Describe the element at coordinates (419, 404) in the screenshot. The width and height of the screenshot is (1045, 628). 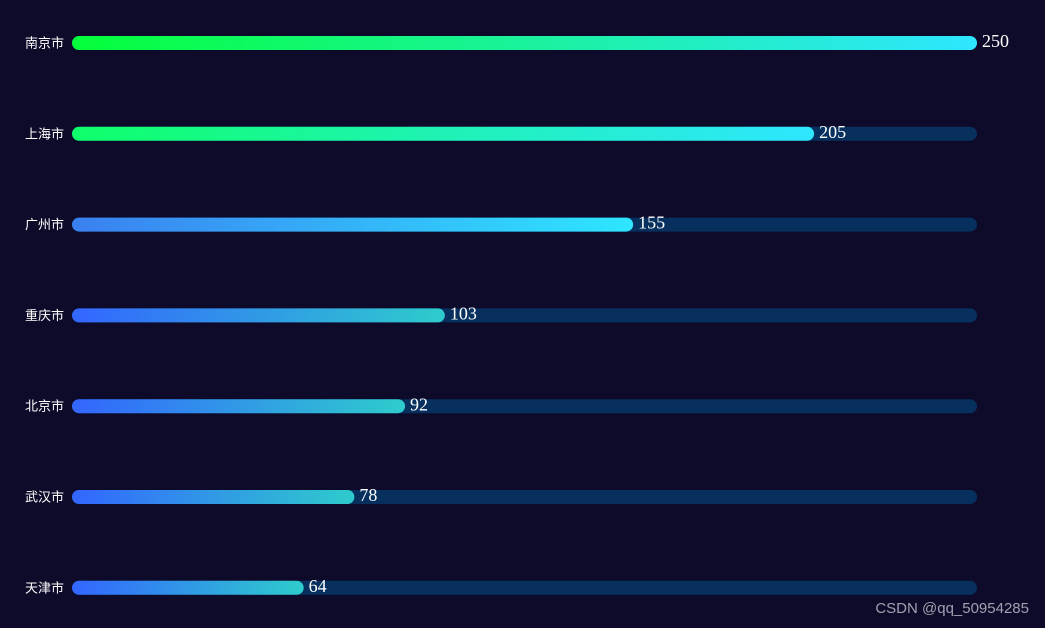
I see `value-label: 92` at that location.